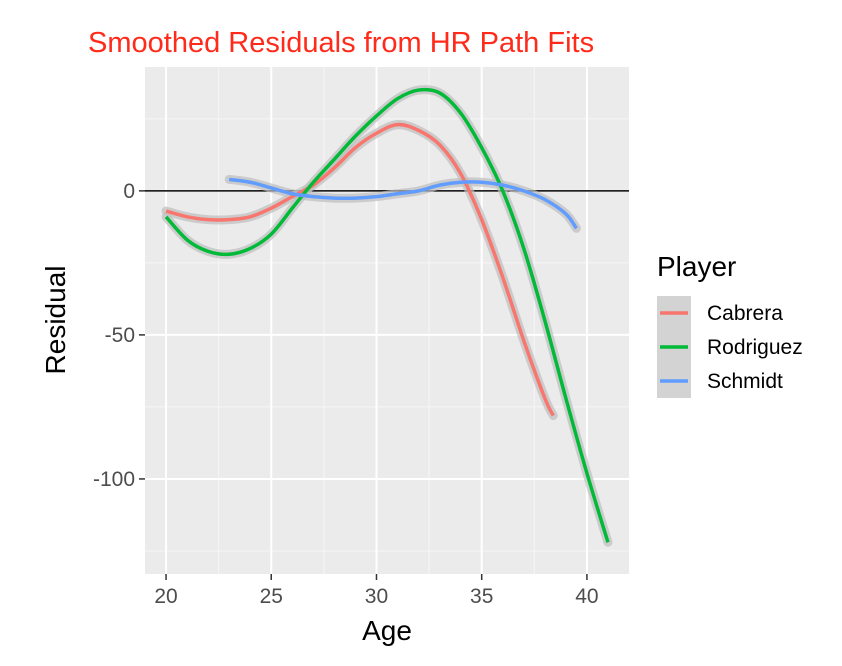 Image resolution: width=842 pixels, height=666 pixels. Describe the element at coordinates (129, 191) in the screenshot. I see `y-tick-label: 0` at that location.